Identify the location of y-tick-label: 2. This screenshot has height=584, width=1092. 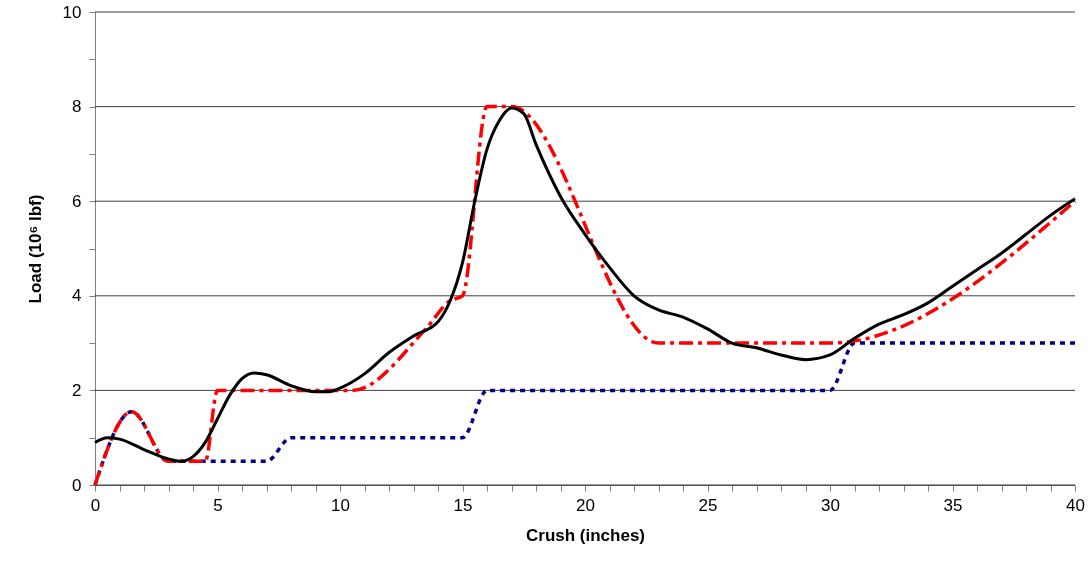
(77, 390).